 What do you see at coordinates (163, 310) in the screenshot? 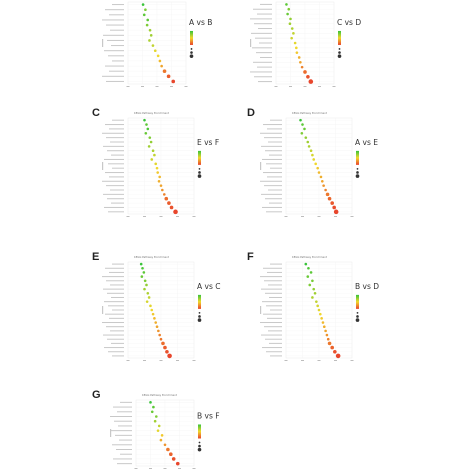
I see `panel-e: KEGG Pathway Enrichment A vs C` at bounding box center [163, 310].